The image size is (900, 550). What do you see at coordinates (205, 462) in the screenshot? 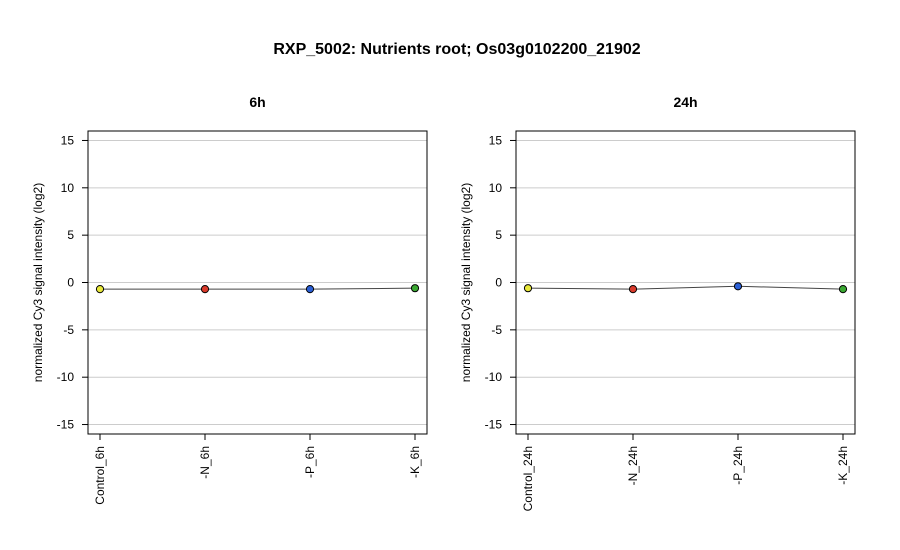
I see `x-tick-label: -N_6h` at bounding box center [205, 462].